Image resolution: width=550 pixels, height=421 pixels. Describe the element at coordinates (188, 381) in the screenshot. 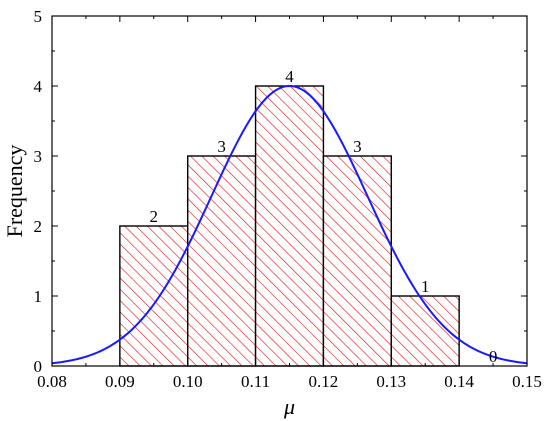

I see `x-tick-label: 0.10` at that location.